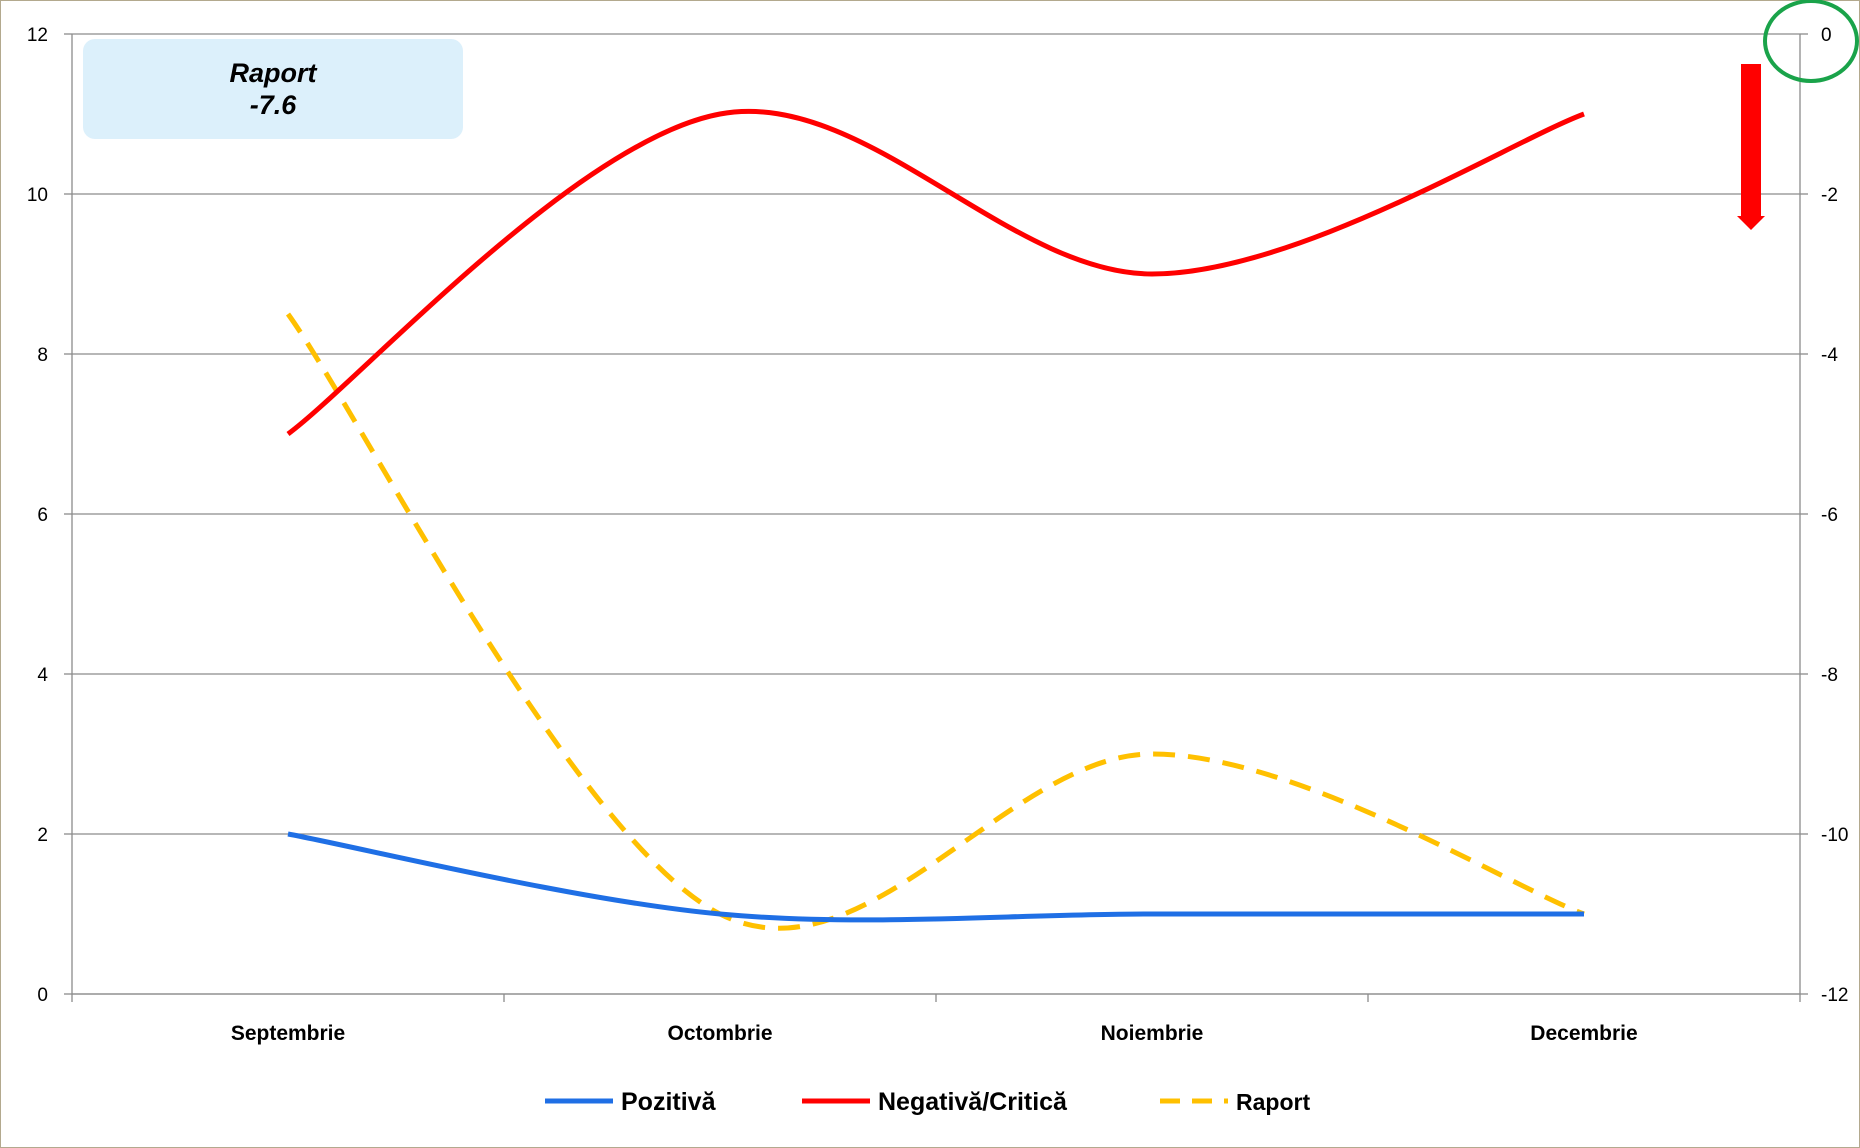 The width and height of the screenshot is (1860, 1148). I want to click on category-label: Noiembrie, so click(1152, 1033).